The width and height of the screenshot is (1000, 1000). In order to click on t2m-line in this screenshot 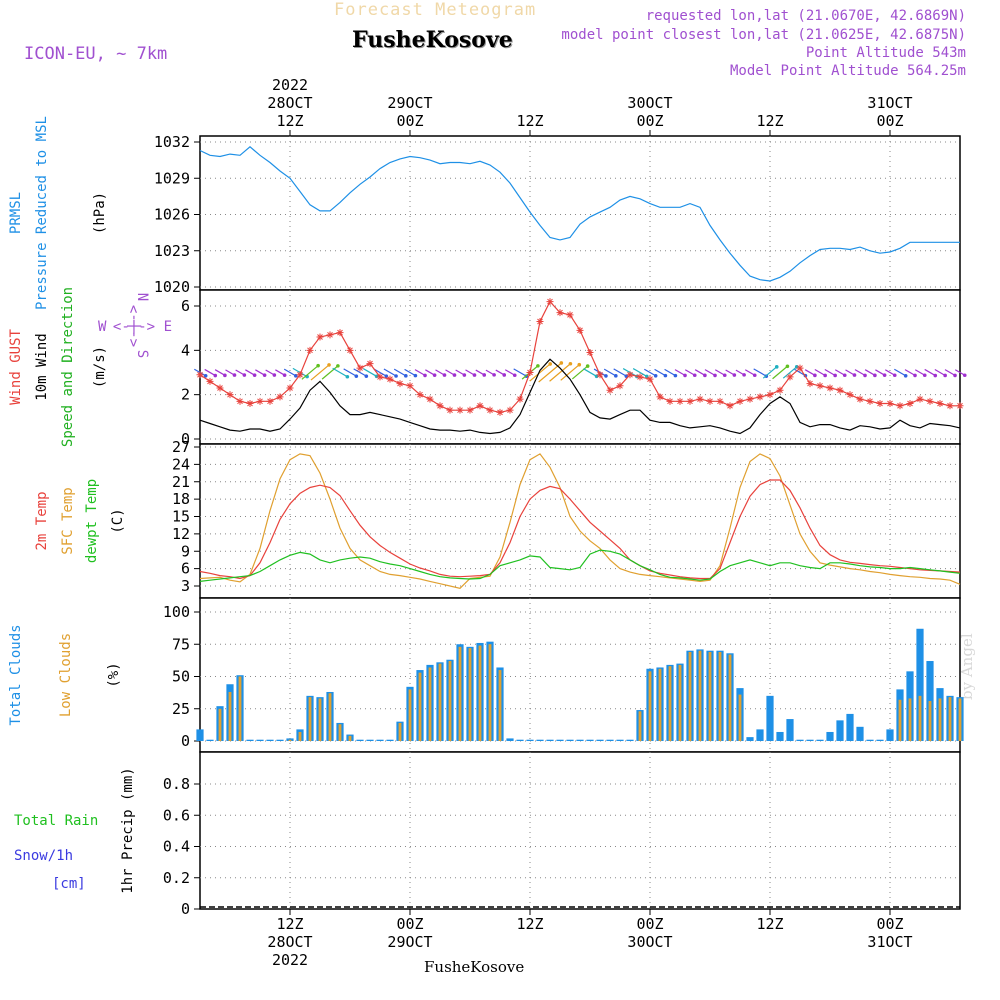, I will do `click(580, 529)`.